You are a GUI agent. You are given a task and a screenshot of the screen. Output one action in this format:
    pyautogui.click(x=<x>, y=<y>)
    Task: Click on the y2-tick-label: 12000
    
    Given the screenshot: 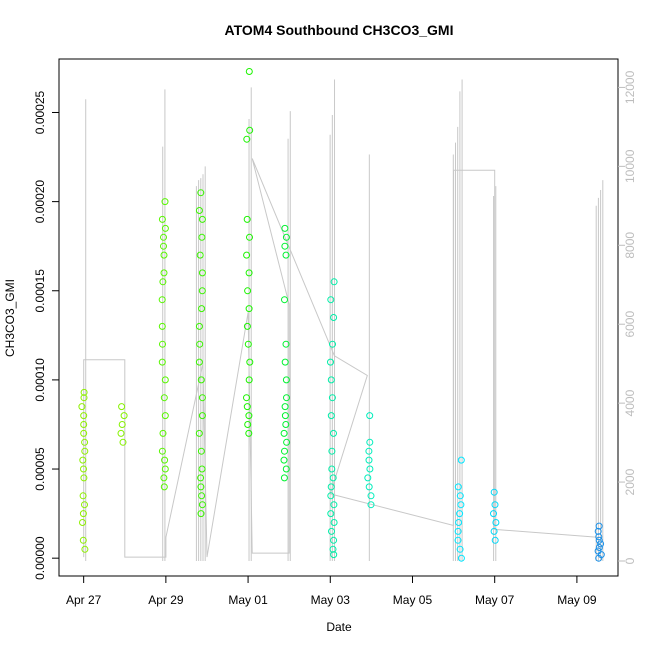 What is the action you would take?
    pyautogui.click(x=630, y=87)
    